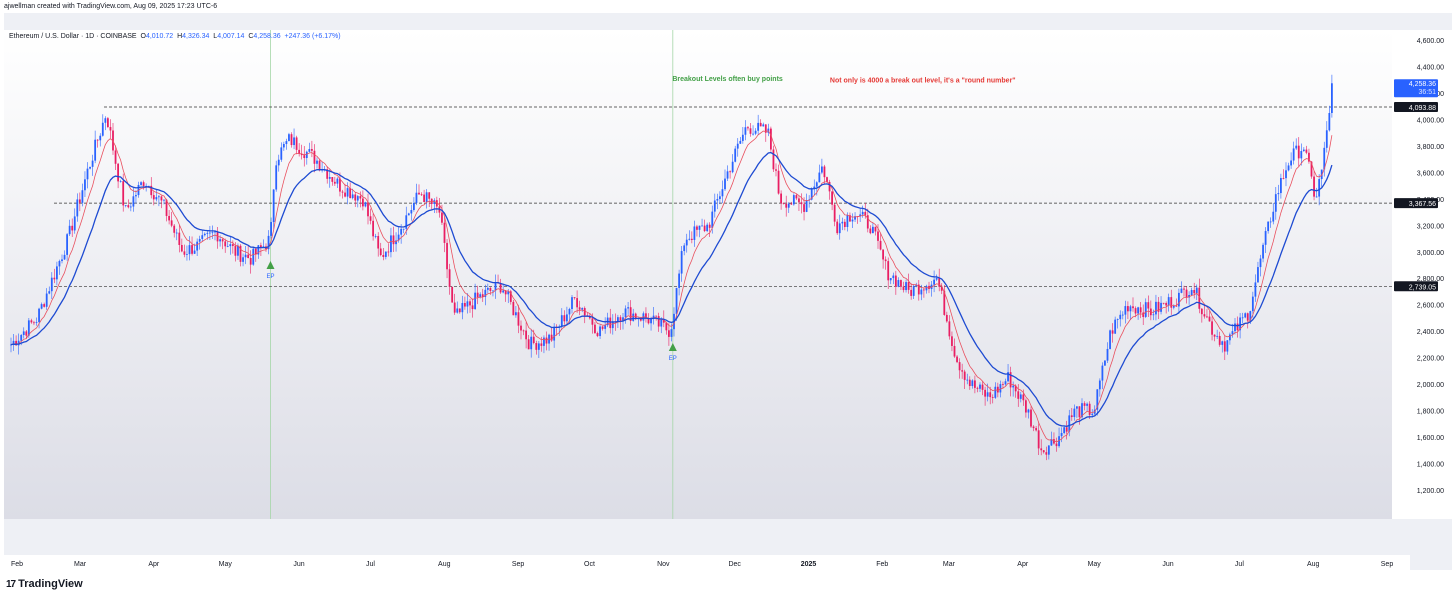  What do you see at coordinates (1430, 173) in the screenshot?
I see `y-tick-label: 3,600.00` at bounding box center [1430, 173].